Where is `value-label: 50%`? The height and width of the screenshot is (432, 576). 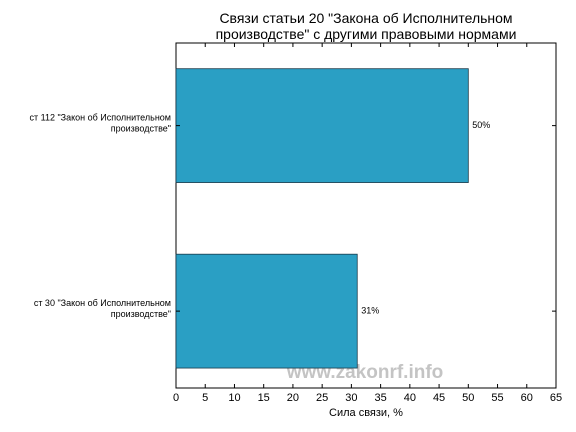
value-label: 50% is located at coordinates (481, 125).